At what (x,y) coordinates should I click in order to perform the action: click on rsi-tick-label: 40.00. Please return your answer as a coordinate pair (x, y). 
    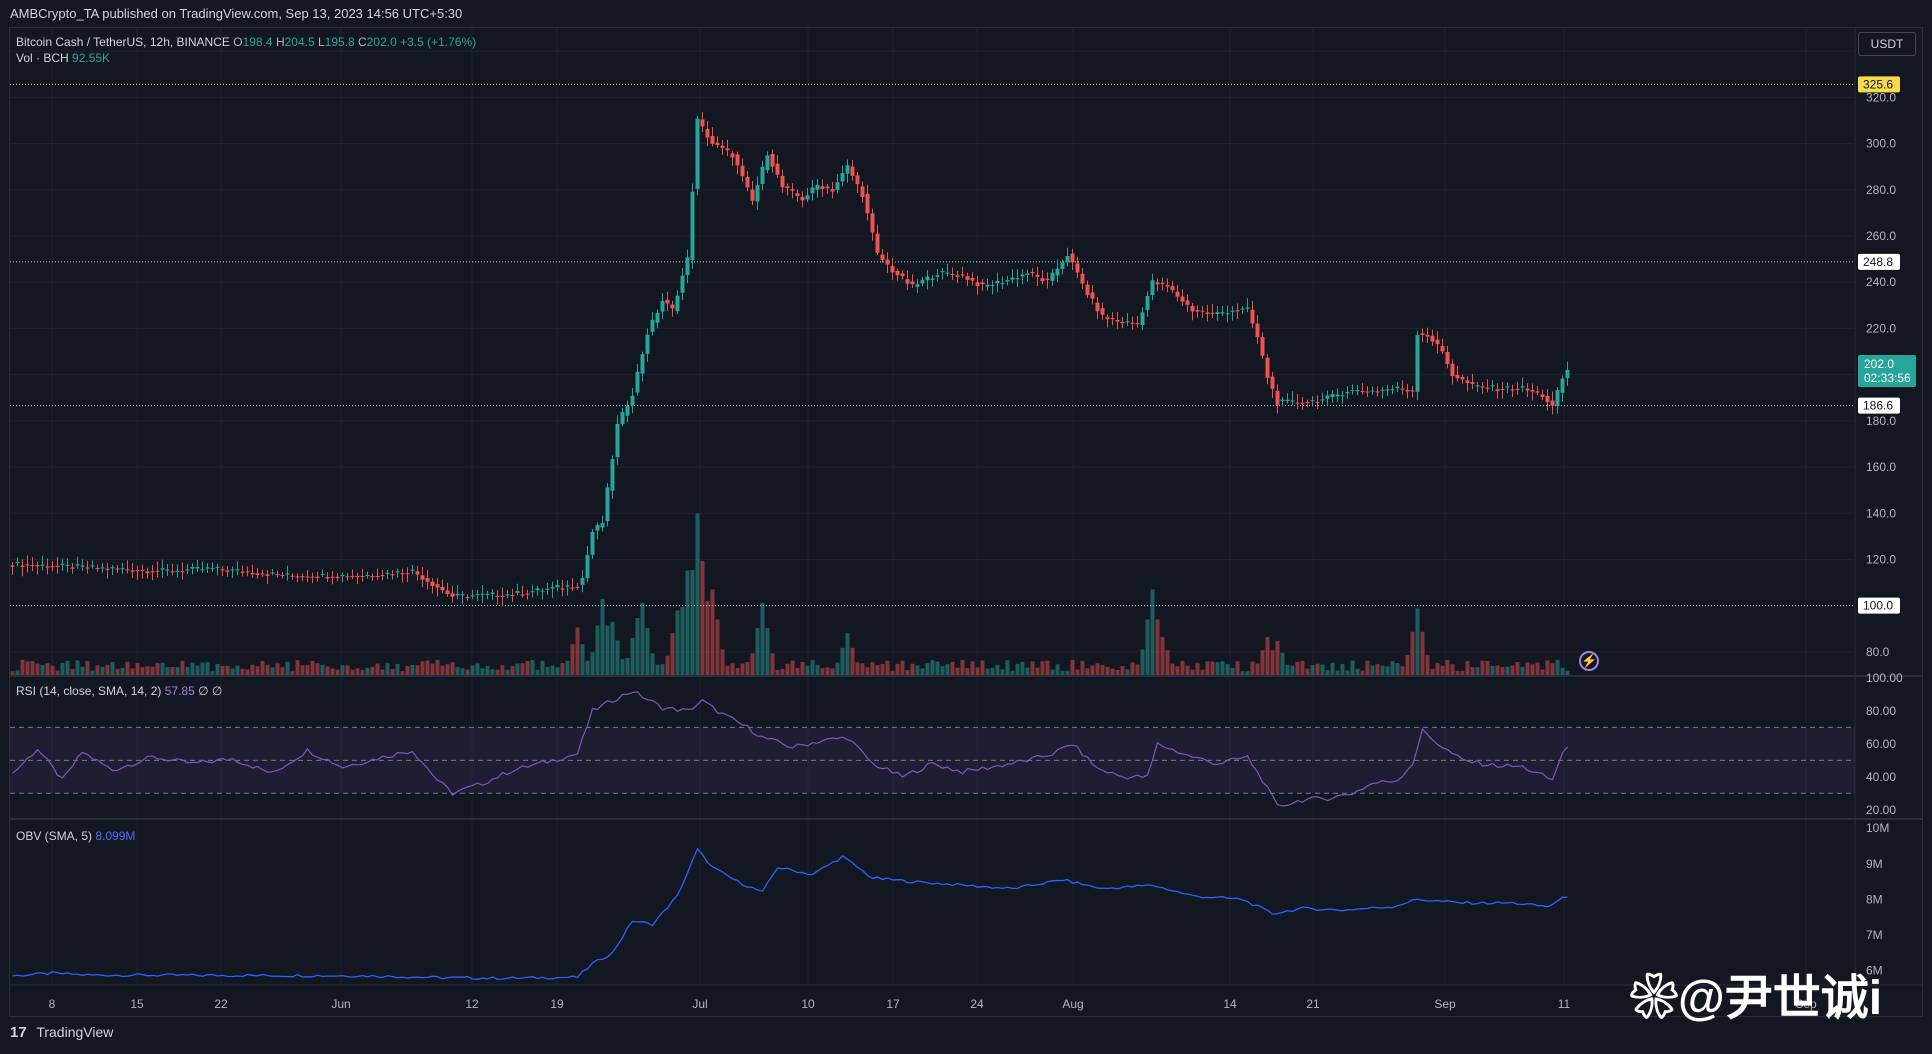
    Looking at the image, I should click on (1881, 777).